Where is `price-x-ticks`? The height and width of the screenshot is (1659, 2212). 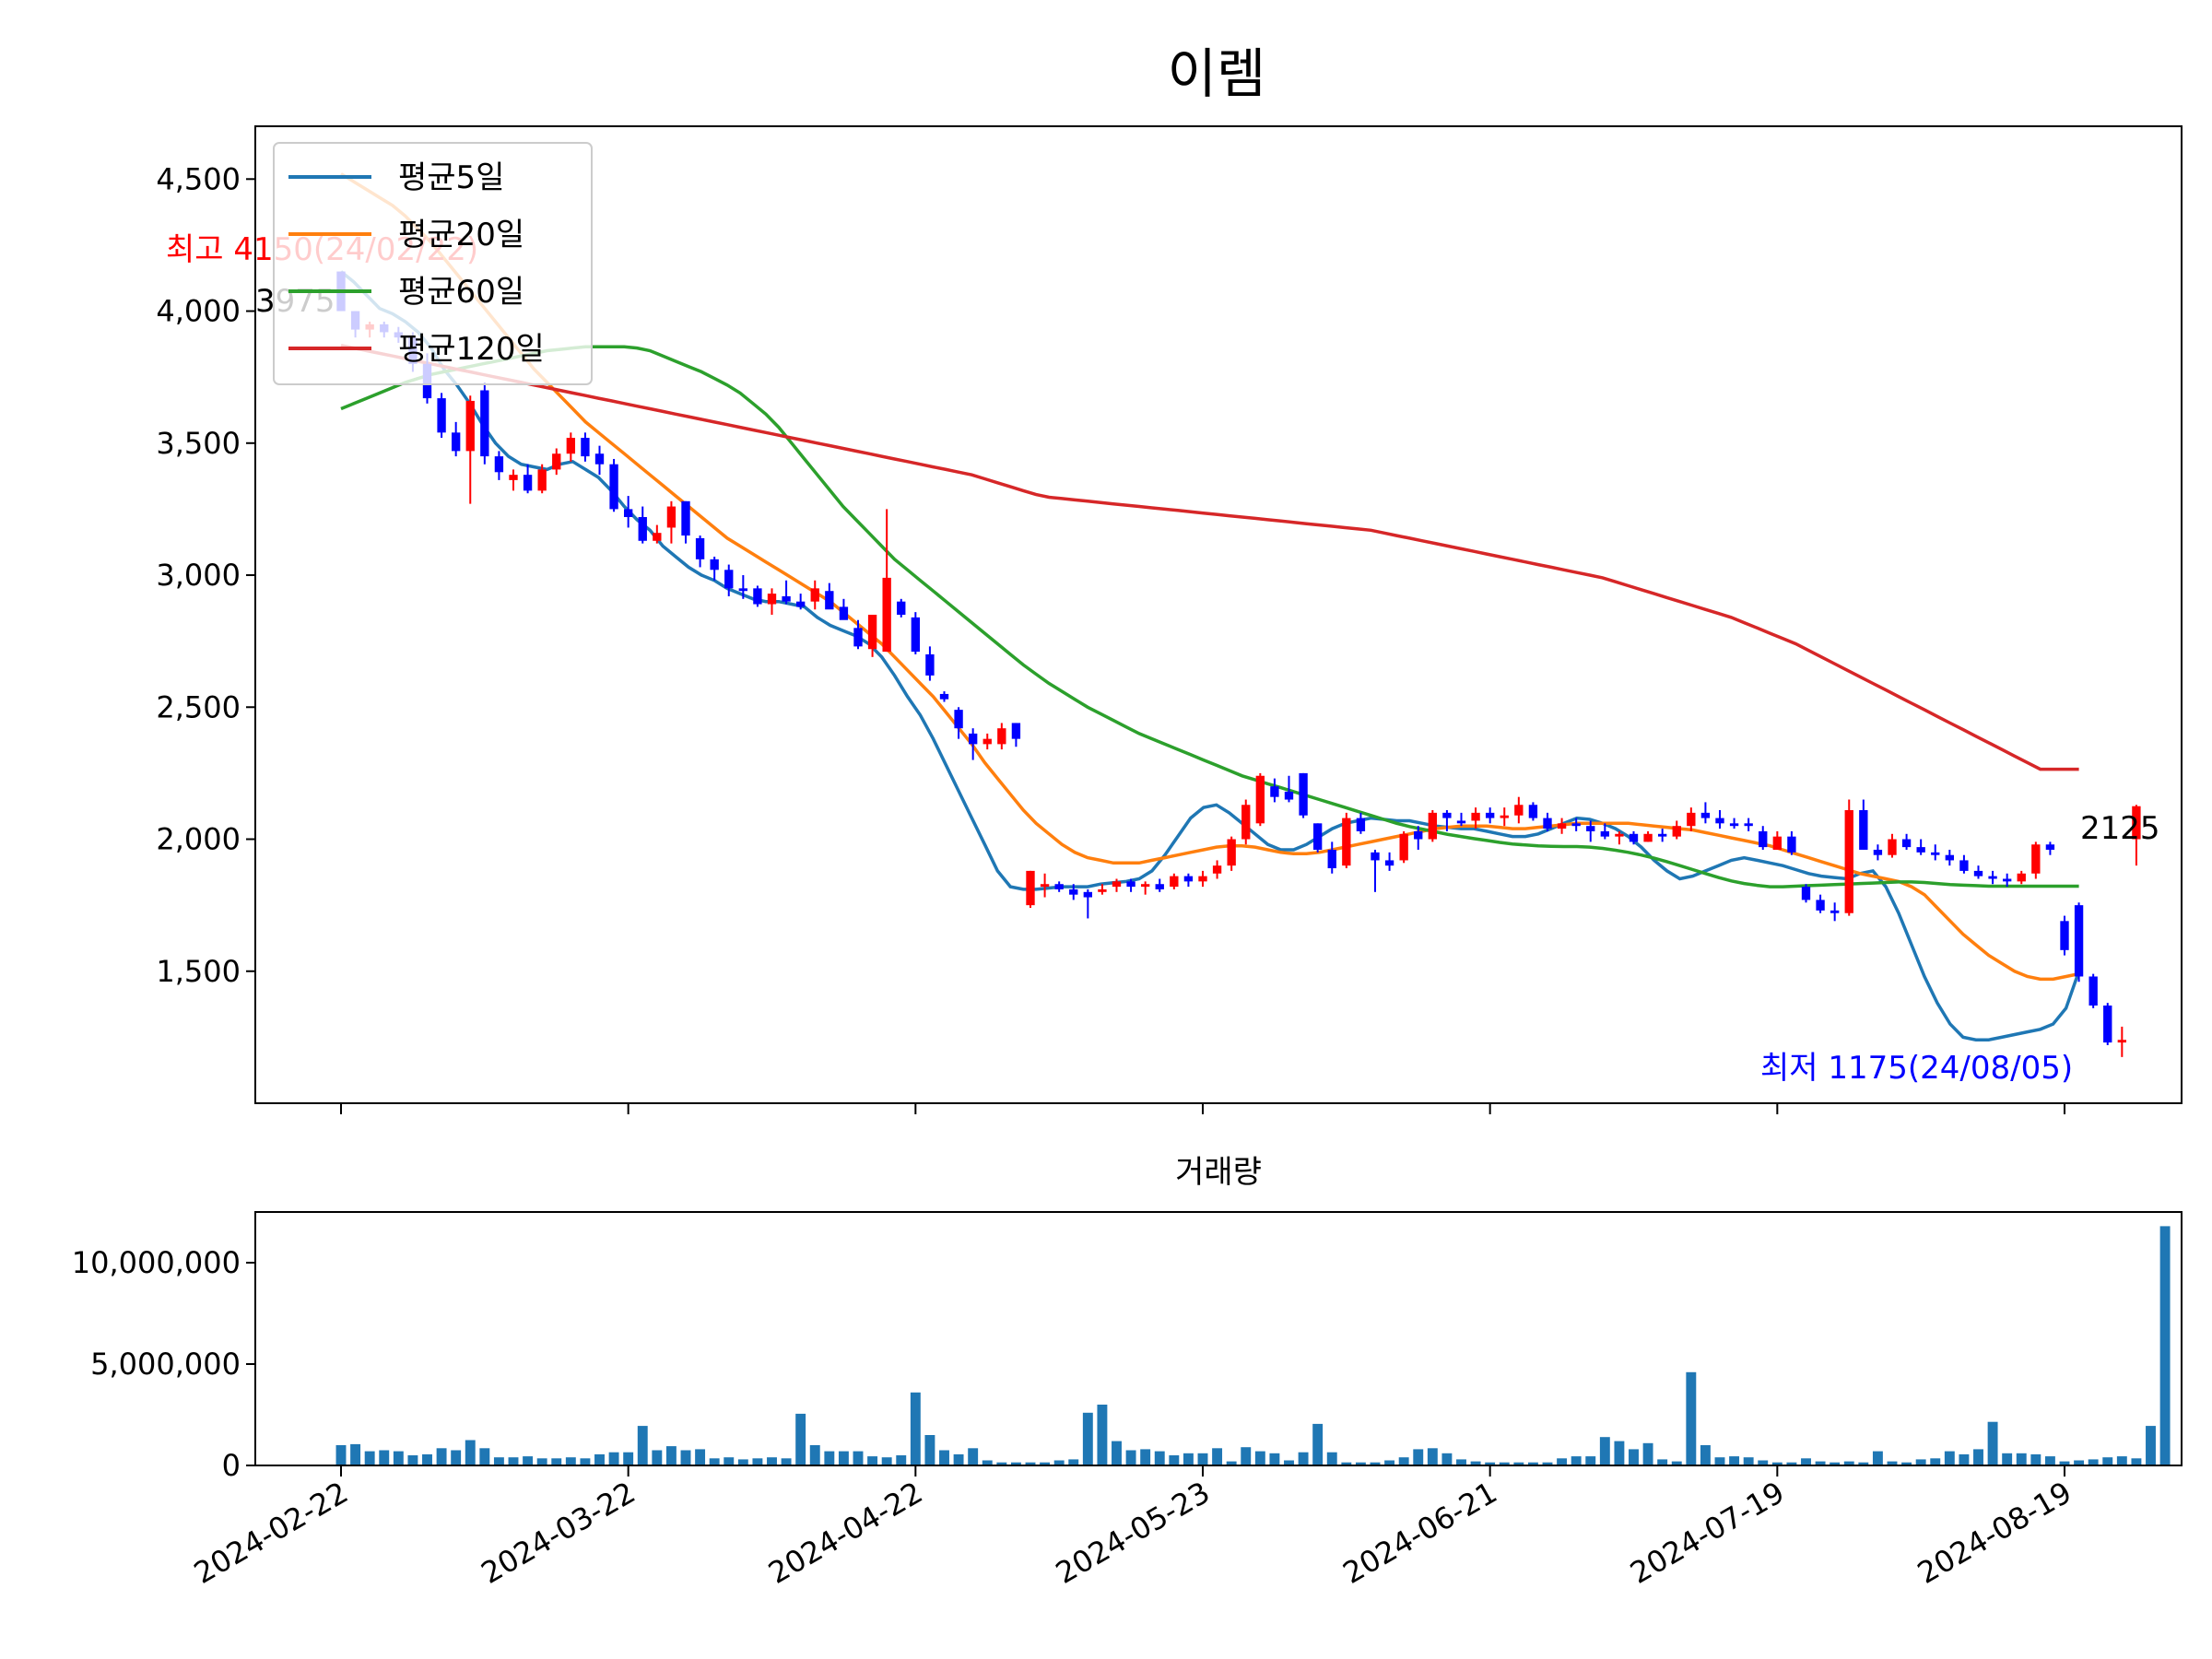 price-x-ticks is located at coordinates (1202, 1108).